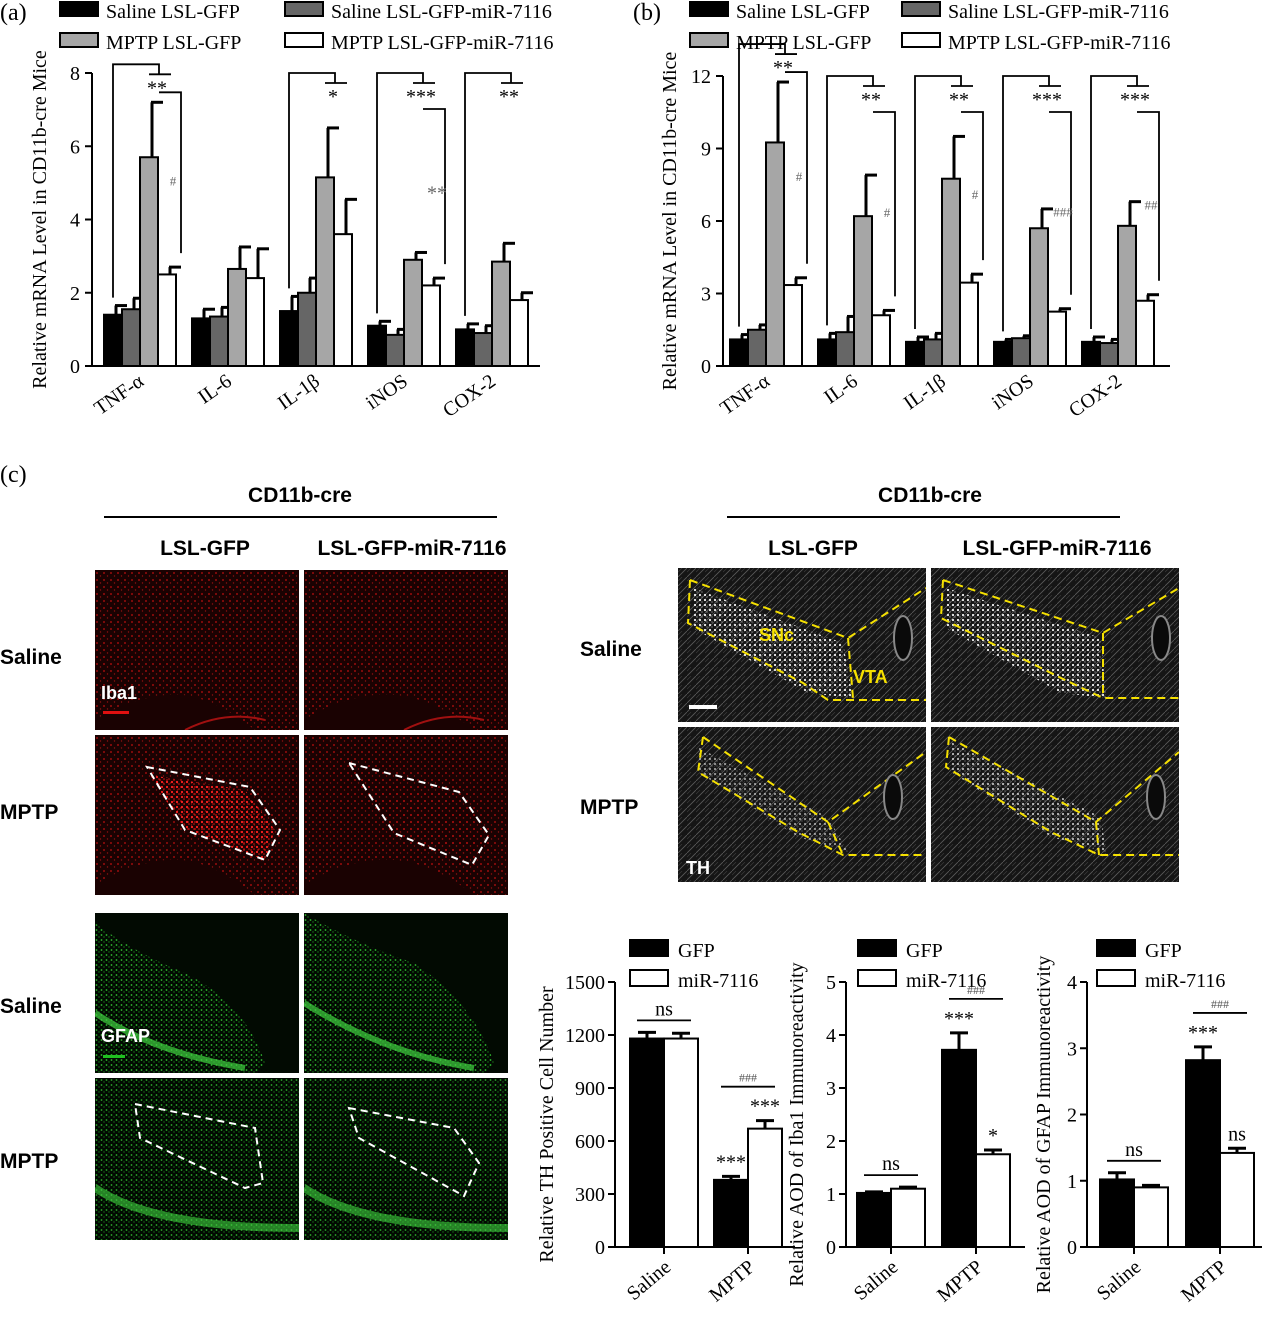 The height and width of the screenshot is (1321, 1265). I want to click on y-tick-label: 1, so click(831, 1195).